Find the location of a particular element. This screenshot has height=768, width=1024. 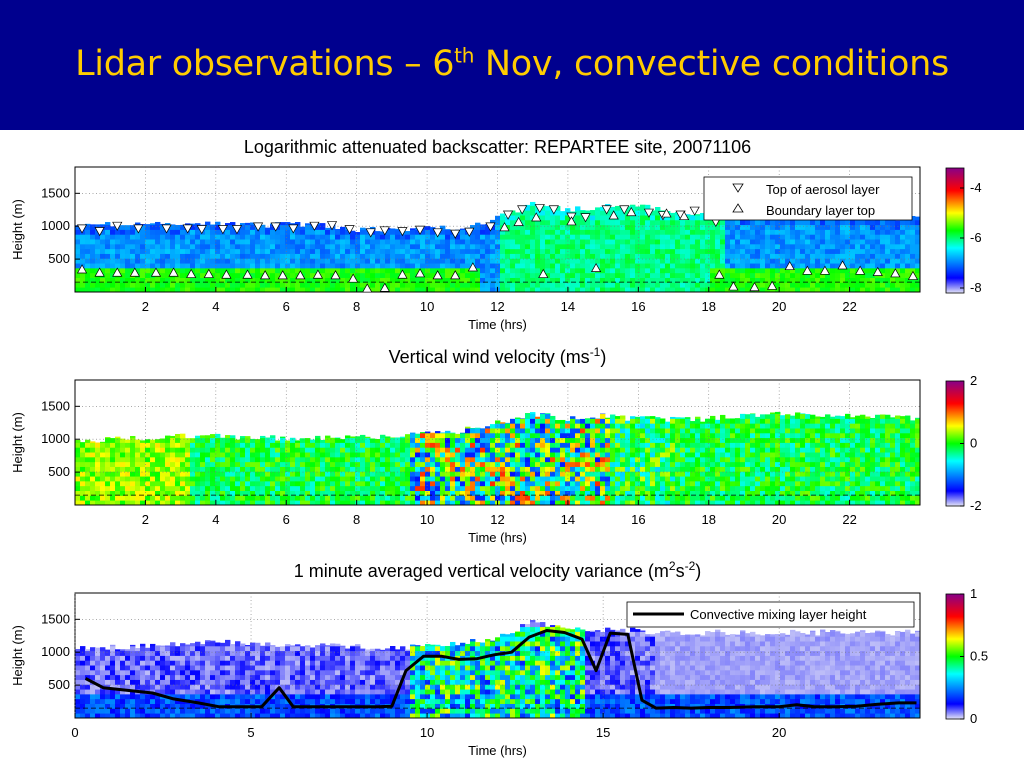

panel1-xtick-label: 18 is located at coordinates (709, 306).